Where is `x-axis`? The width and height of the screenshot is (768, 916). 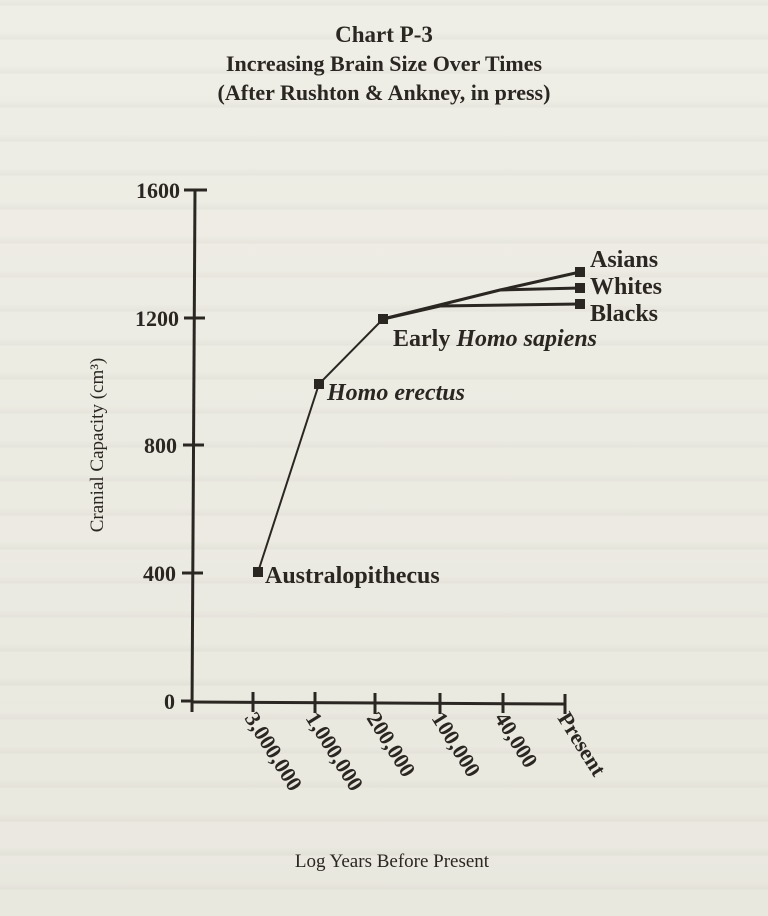 x-axis is located at coordinates (379, 703).